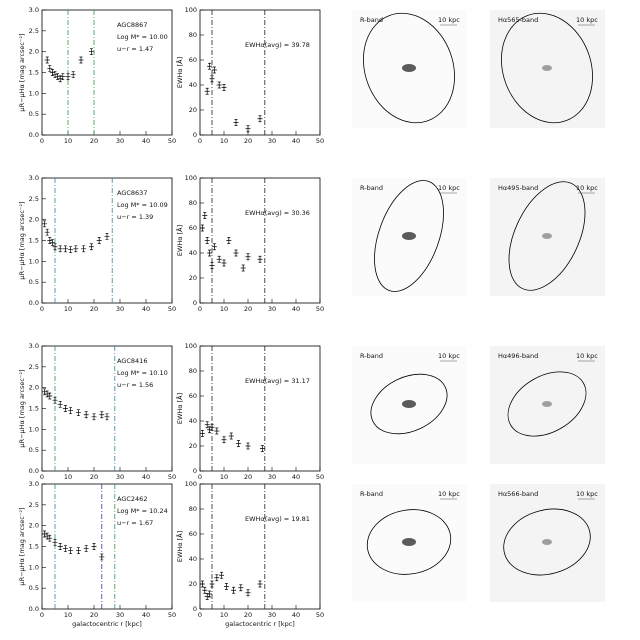  What do you see at coordinates (34, 588) in the screenshot?
I see `y-tick-label: 0.5` at bounding box center [34, 588].